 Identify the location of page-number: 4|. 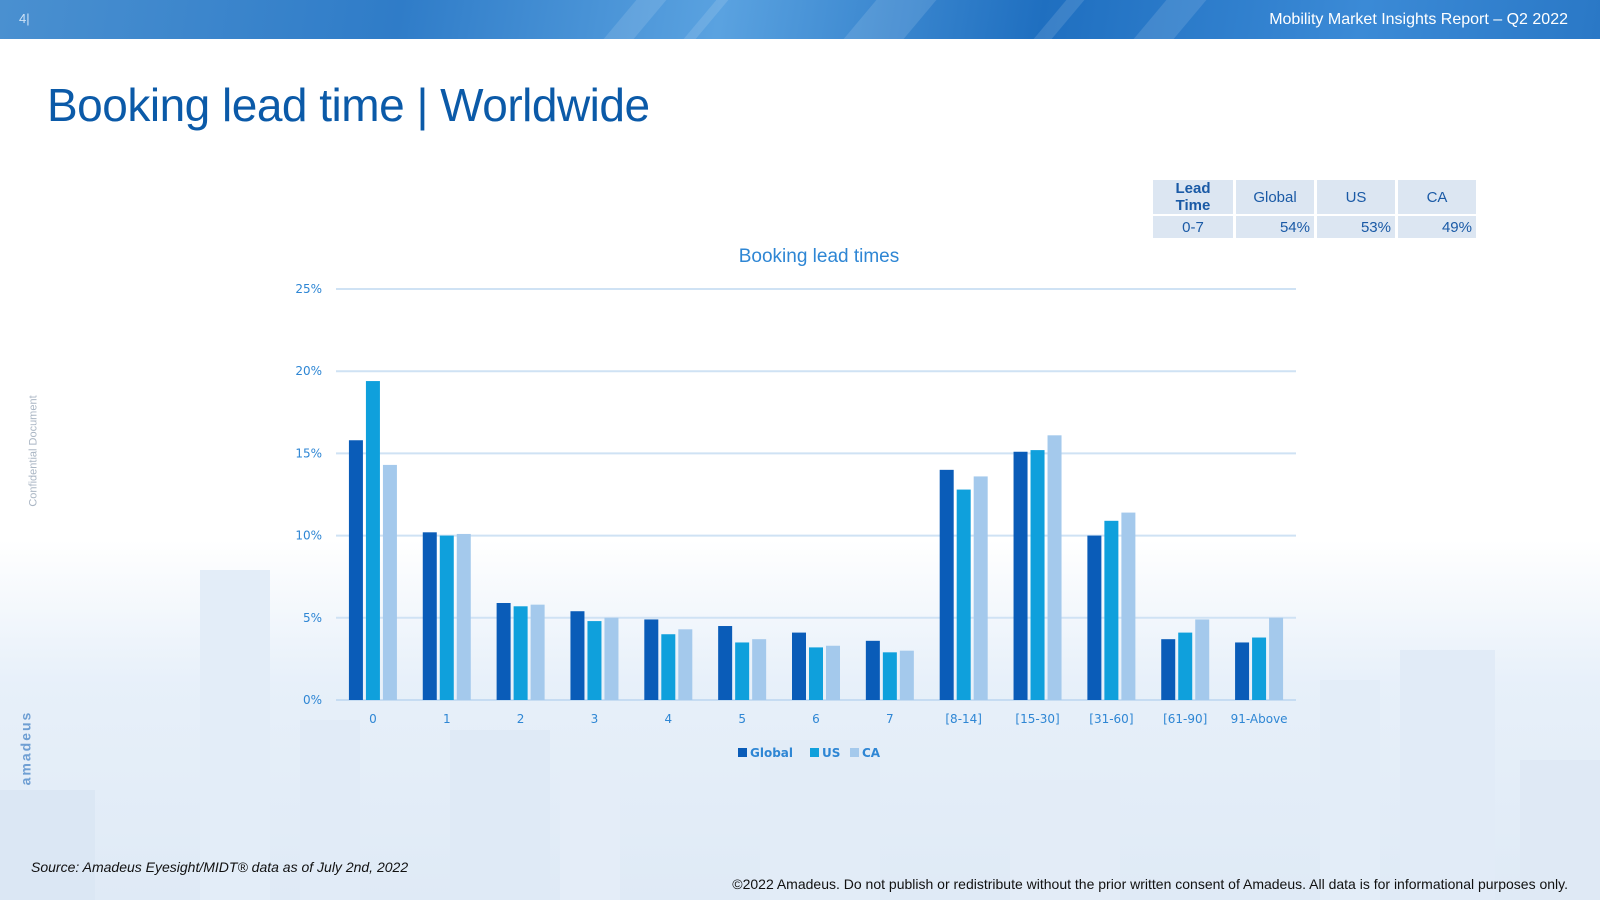
(24, 18).